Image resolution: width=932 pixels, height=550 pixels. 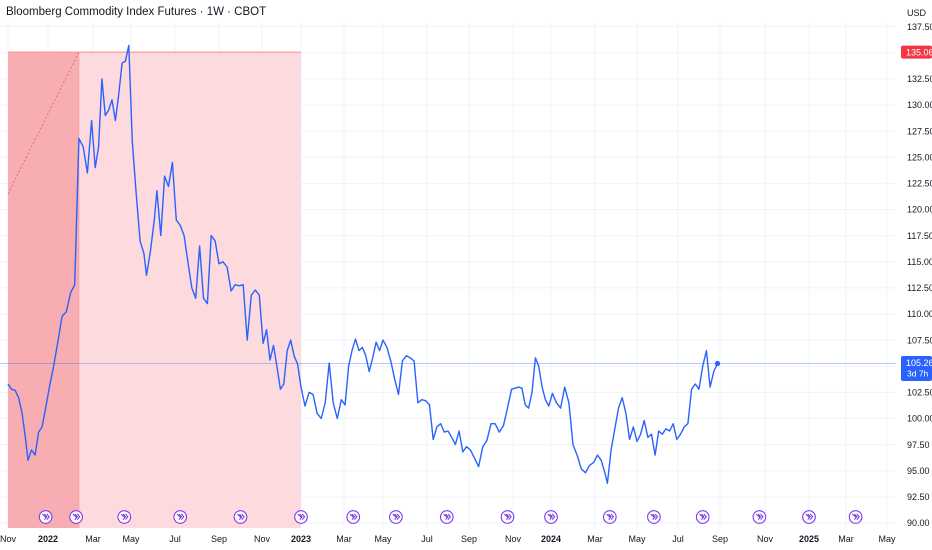 I want to click on high-price-badge, so click(x=916, y=52).